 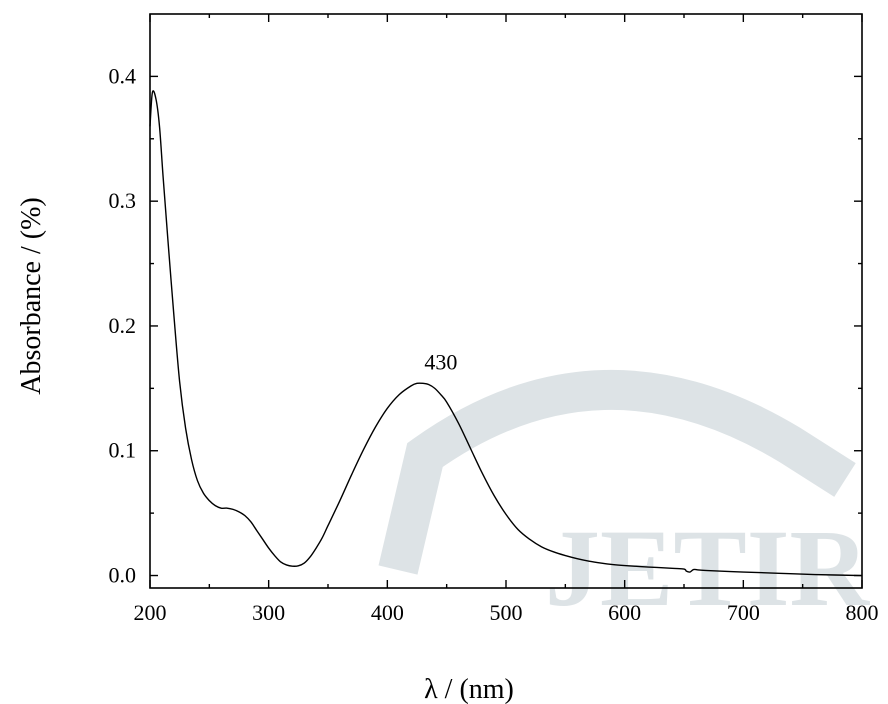 I want to click on x-tick-label: 300, so click(x=268, y=612).